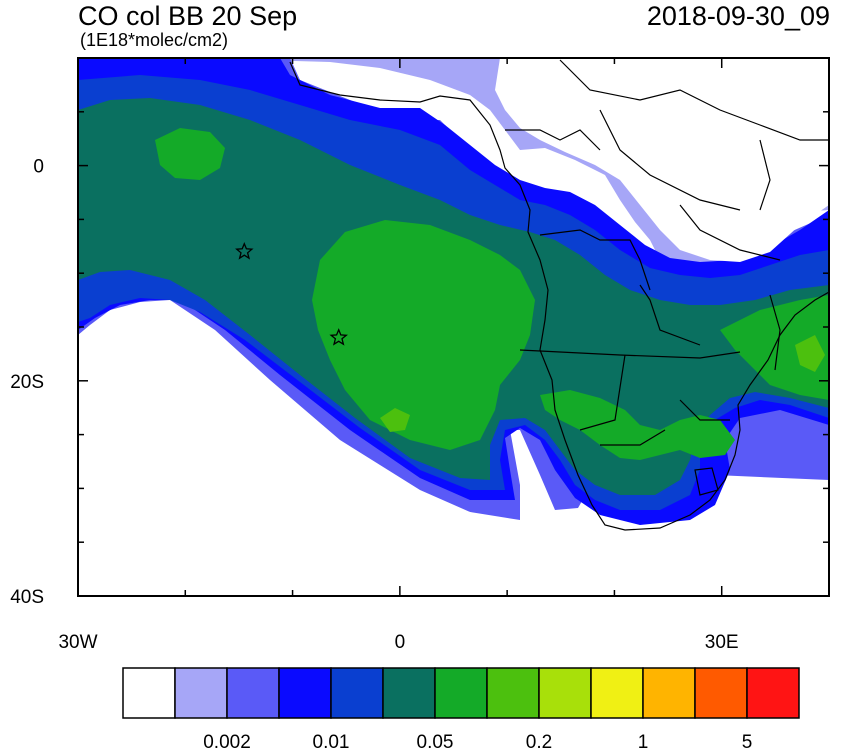  I want to click on colorbar, so click(461, 693).